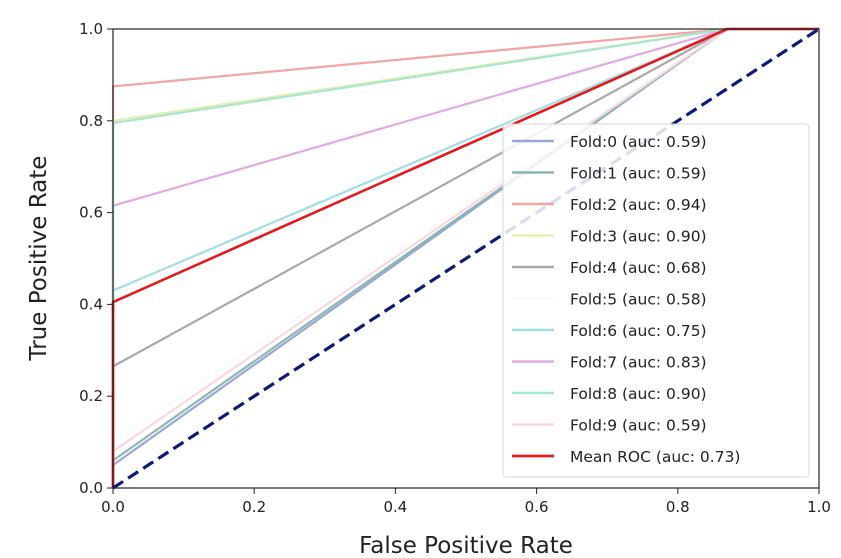 This screenshot has height=558, width=841. Describe the element at coordinates (638, 142) in the screenshot. I see `legend-label: Fold:0 (auc: 0.59)` at that location.